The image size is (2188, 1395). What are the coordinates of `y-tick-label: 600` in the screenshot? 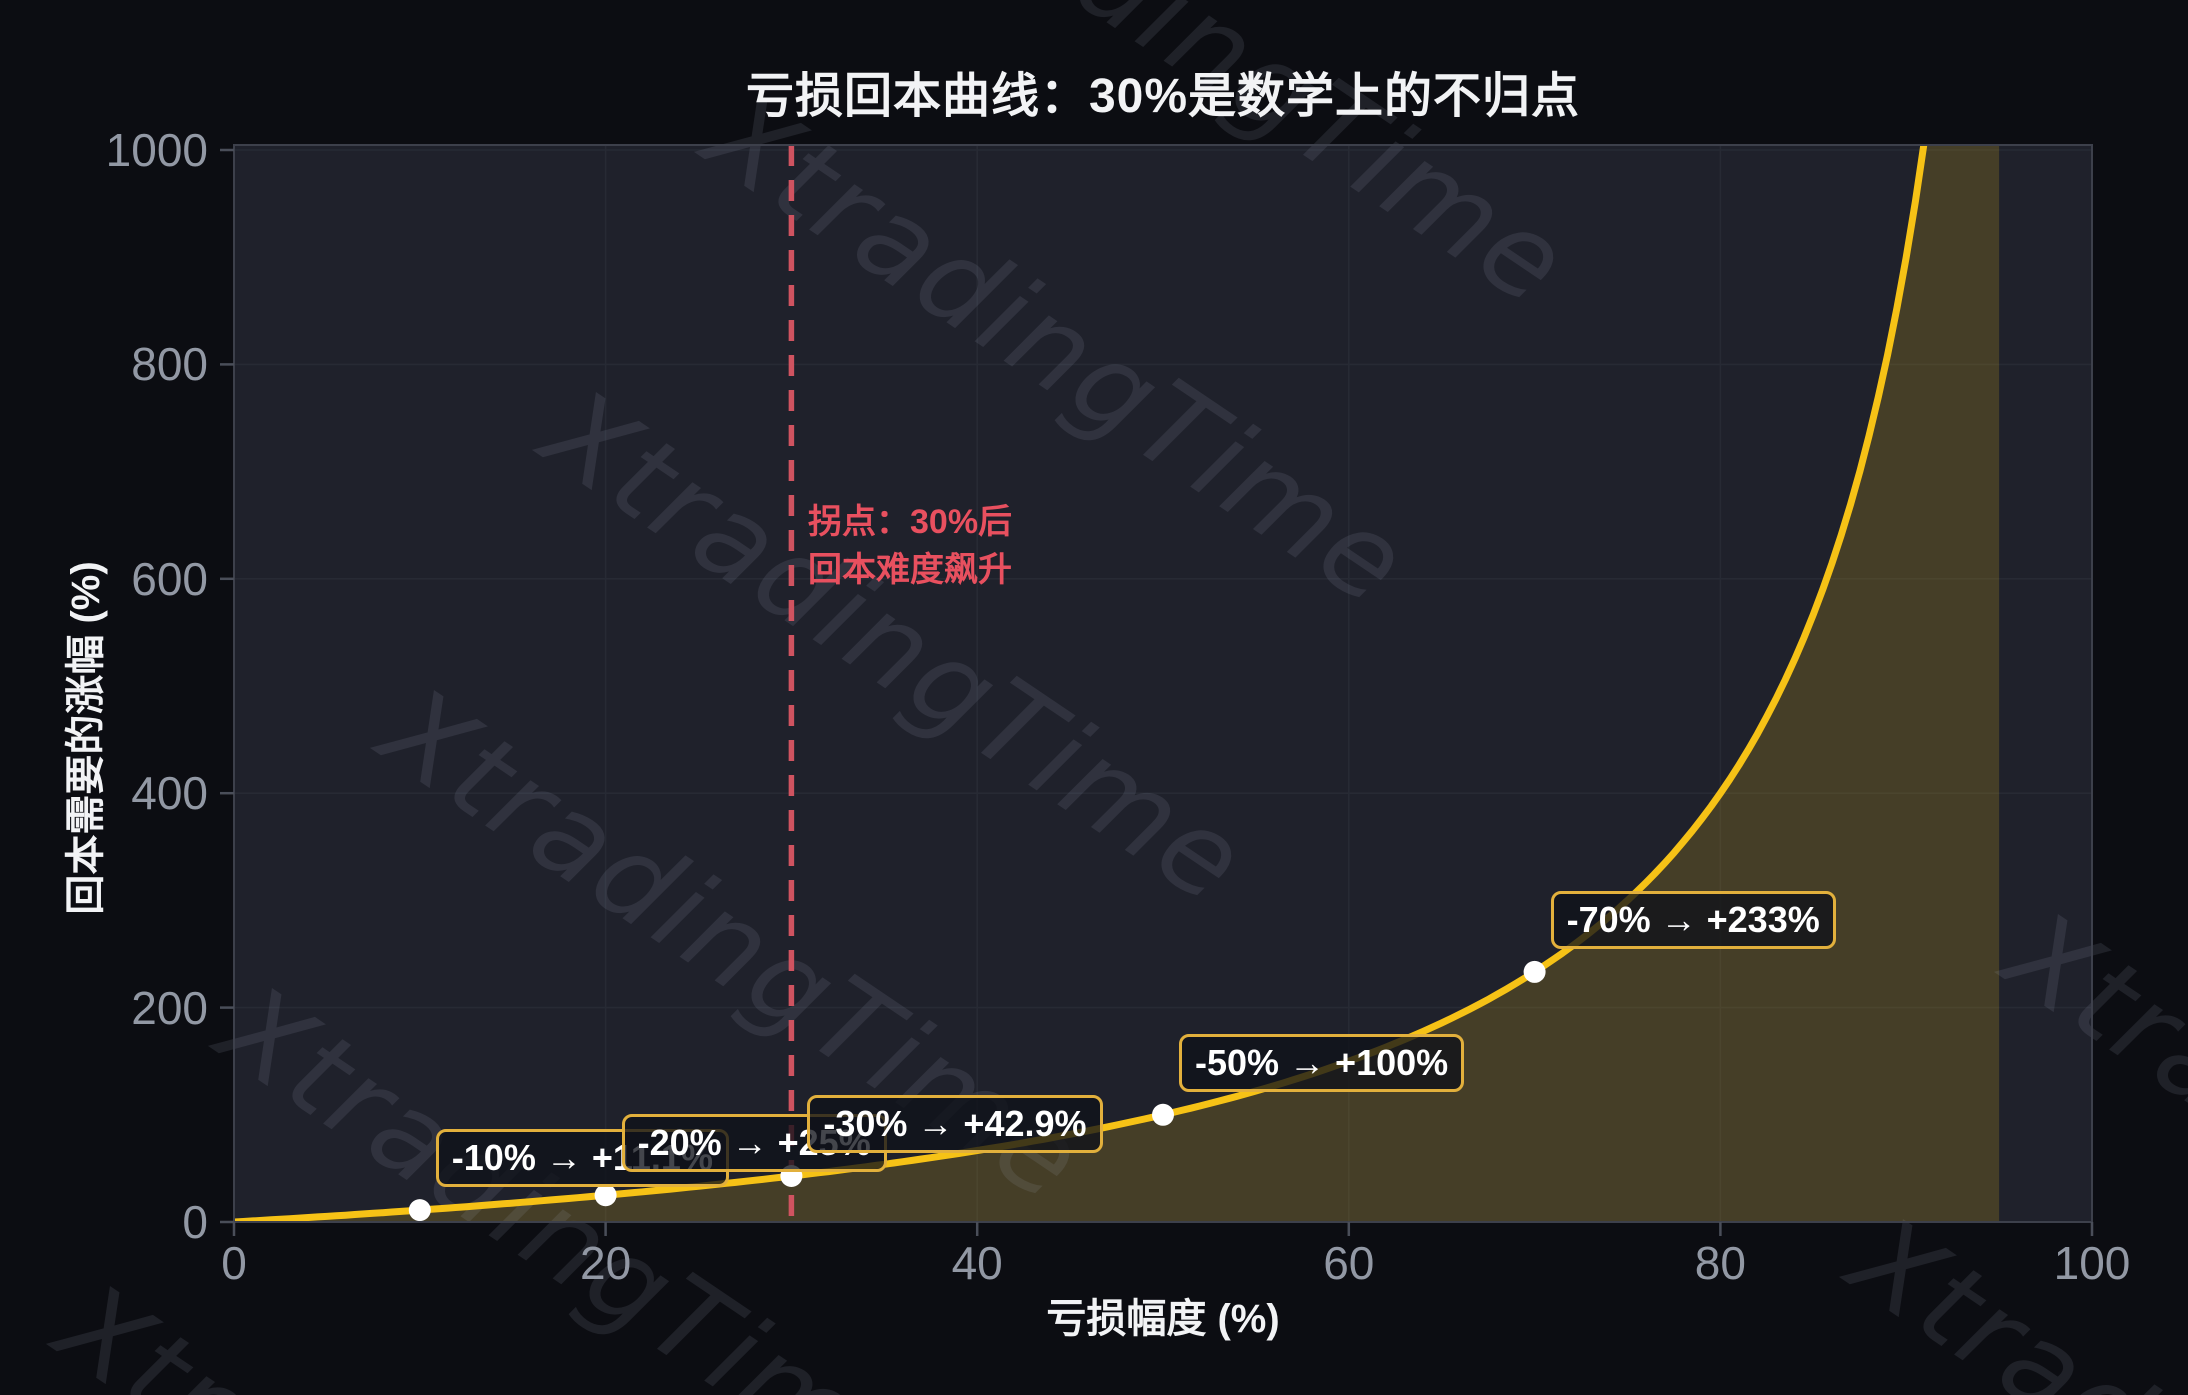 It's located at (169, 578).